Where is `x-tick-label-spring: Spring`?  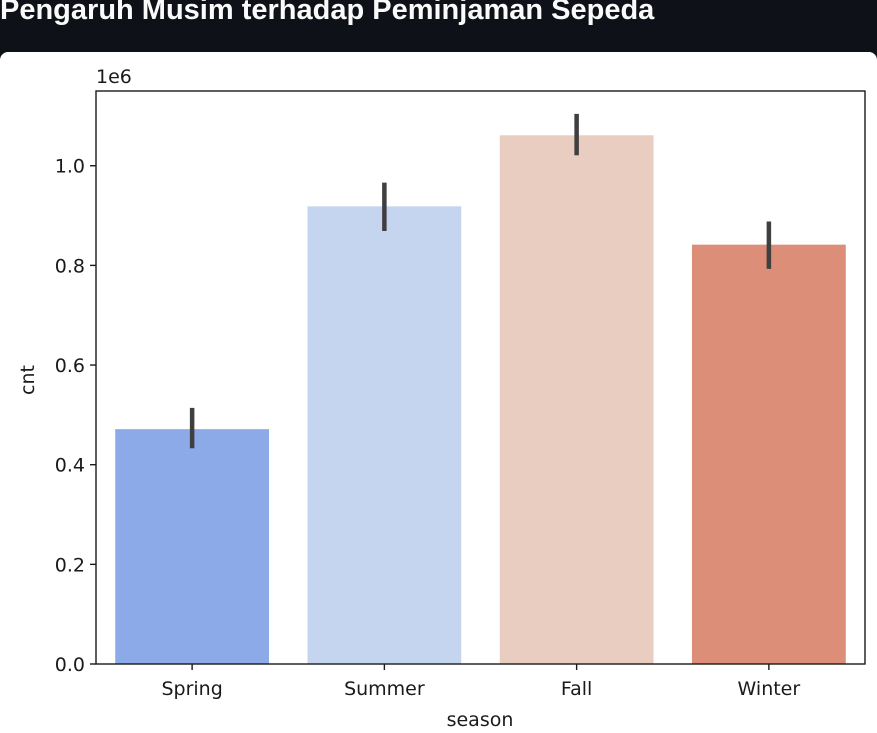 x-tick-label-spring: Spring is located at coordinates (191, 689).